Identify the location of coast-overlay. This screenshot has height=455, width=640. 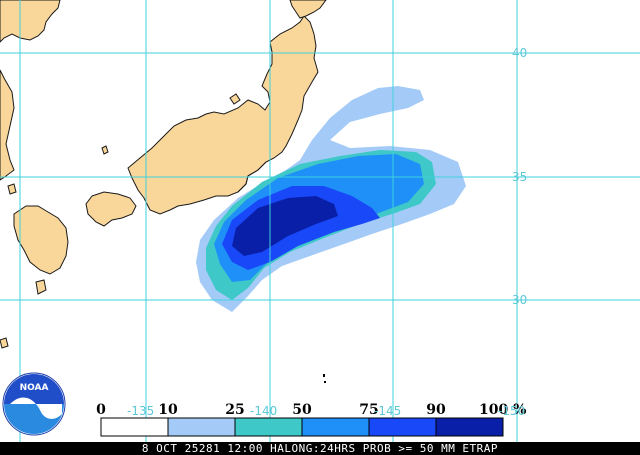
(252, 177).